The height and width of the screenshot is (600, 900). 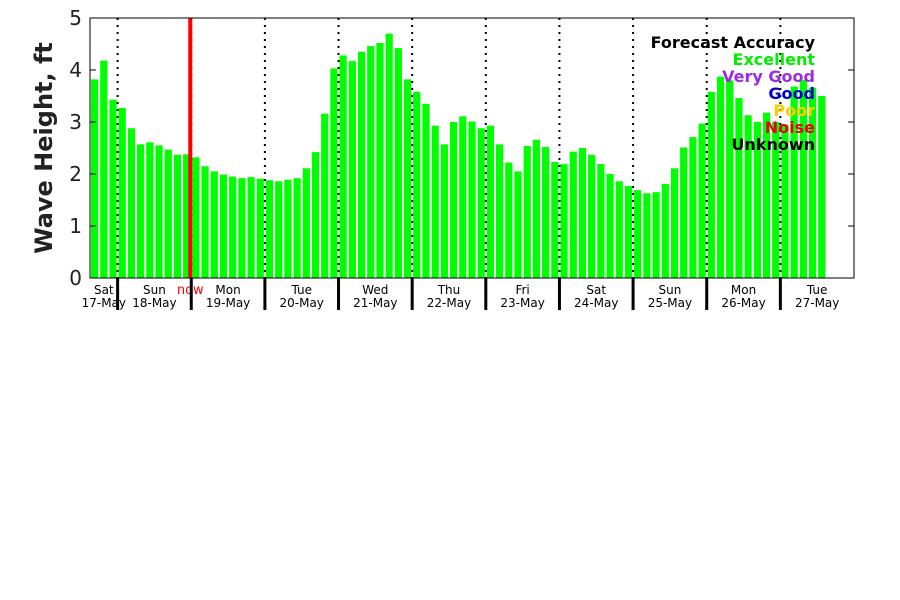 What do you see at coordinates (104, 303) in the screenshot?
I see `date-label: 17-May` at bounding box center [104, 303].